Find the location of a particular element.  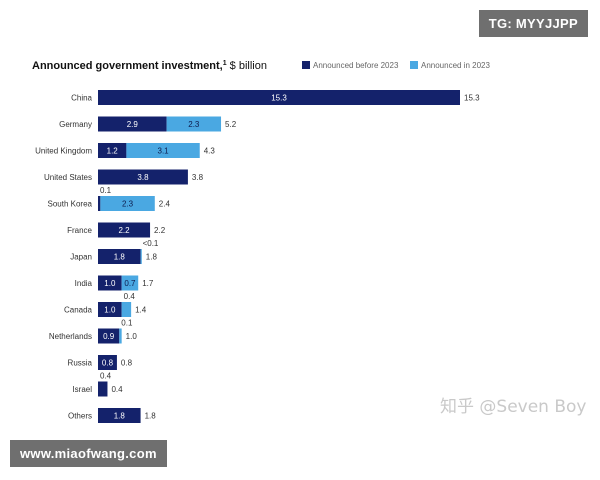

legend-label-0: Announced before 2023 is located at coordinates (356, 65).